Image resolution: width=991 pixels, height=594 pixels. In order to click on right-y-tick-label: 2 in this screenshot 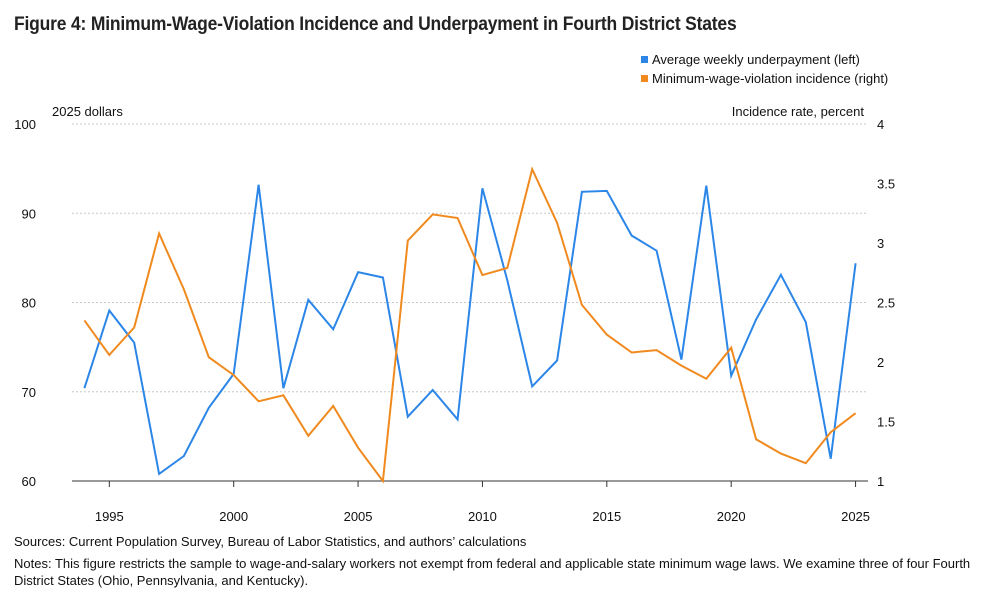, I will do `click(880, 362)`.